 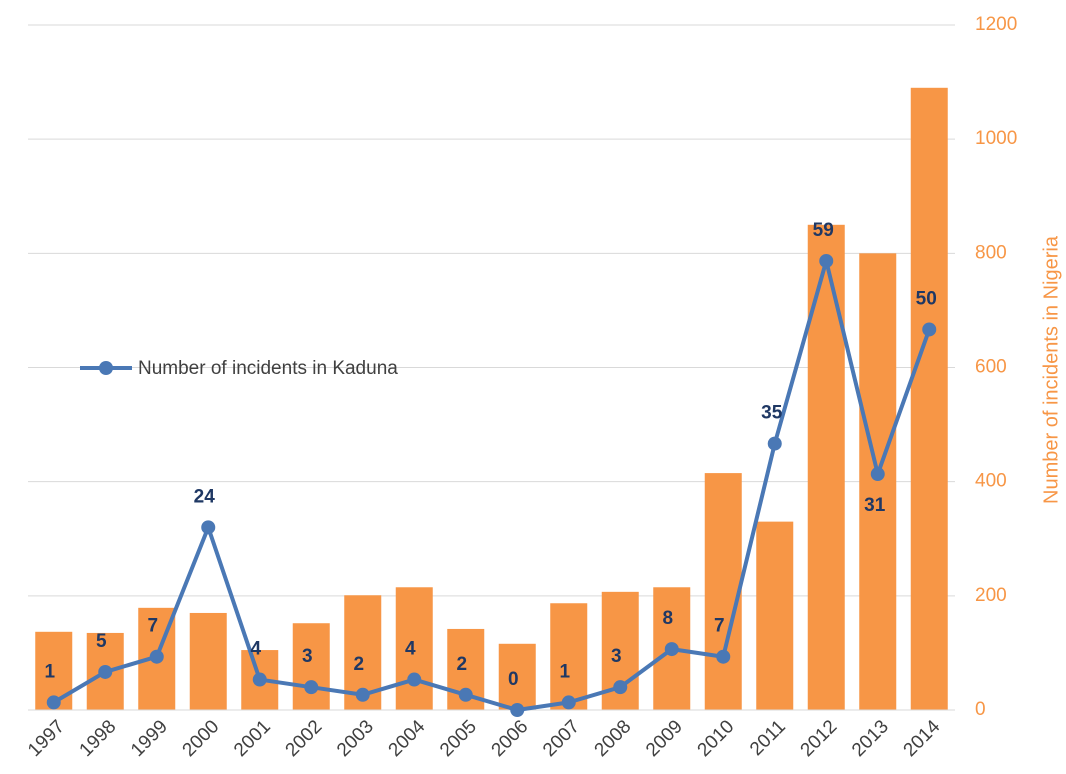 What do you see at coordinates (996, 138) in the screenshot?
I see `y2-tick-label: 1000` at bounding box center [996, 138].